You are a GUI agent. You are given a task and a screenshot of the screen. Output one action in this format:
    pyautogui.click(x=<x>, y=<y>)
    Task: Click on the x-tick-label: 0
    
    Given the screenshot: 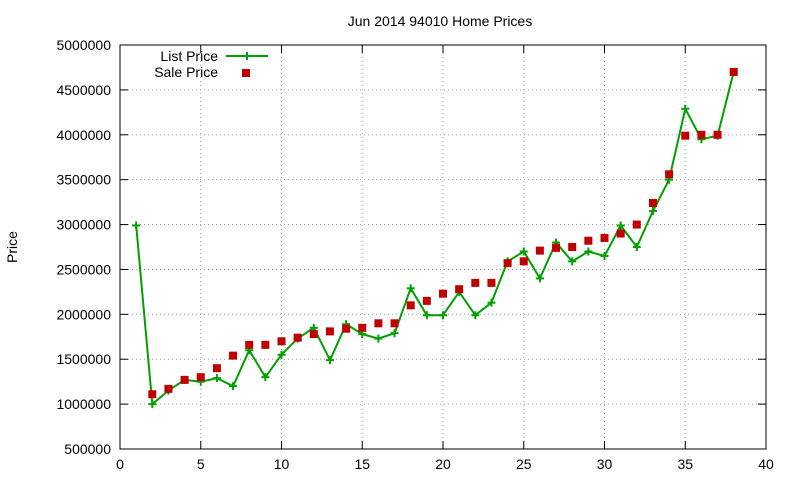 What is the action you would take?
    pyautogui.click(x=120, y=464)
    